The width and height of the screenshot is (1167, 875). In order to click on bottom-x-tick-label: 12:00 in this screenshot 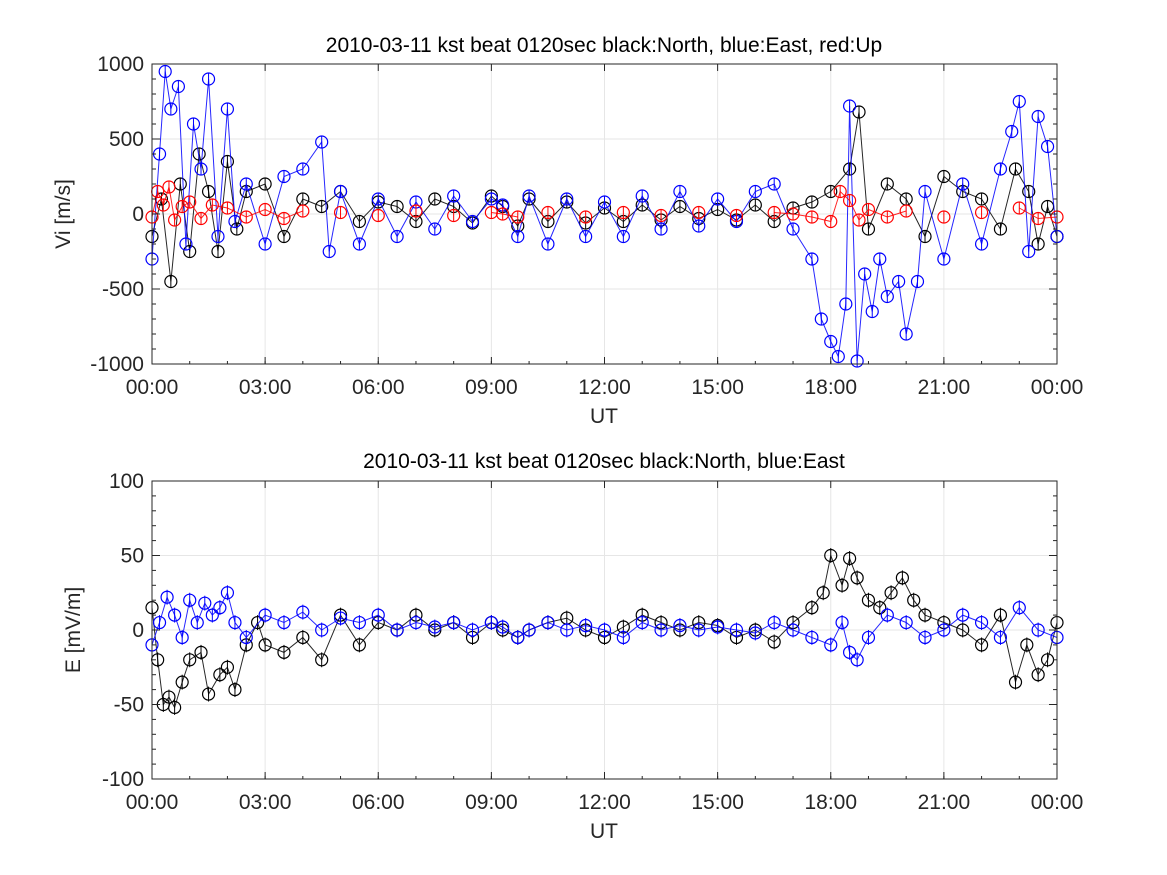, I will do `click(604, 802)`.